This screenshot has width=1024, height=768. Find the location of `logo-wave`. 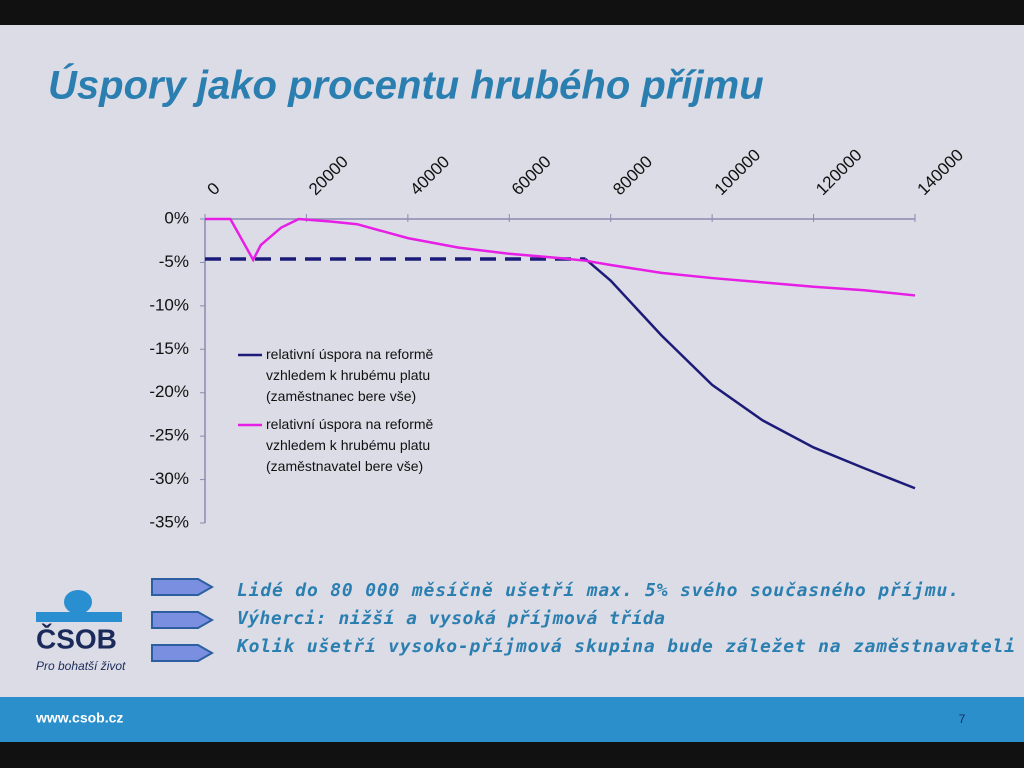

logo-wave is located at coordinates (79, 617).